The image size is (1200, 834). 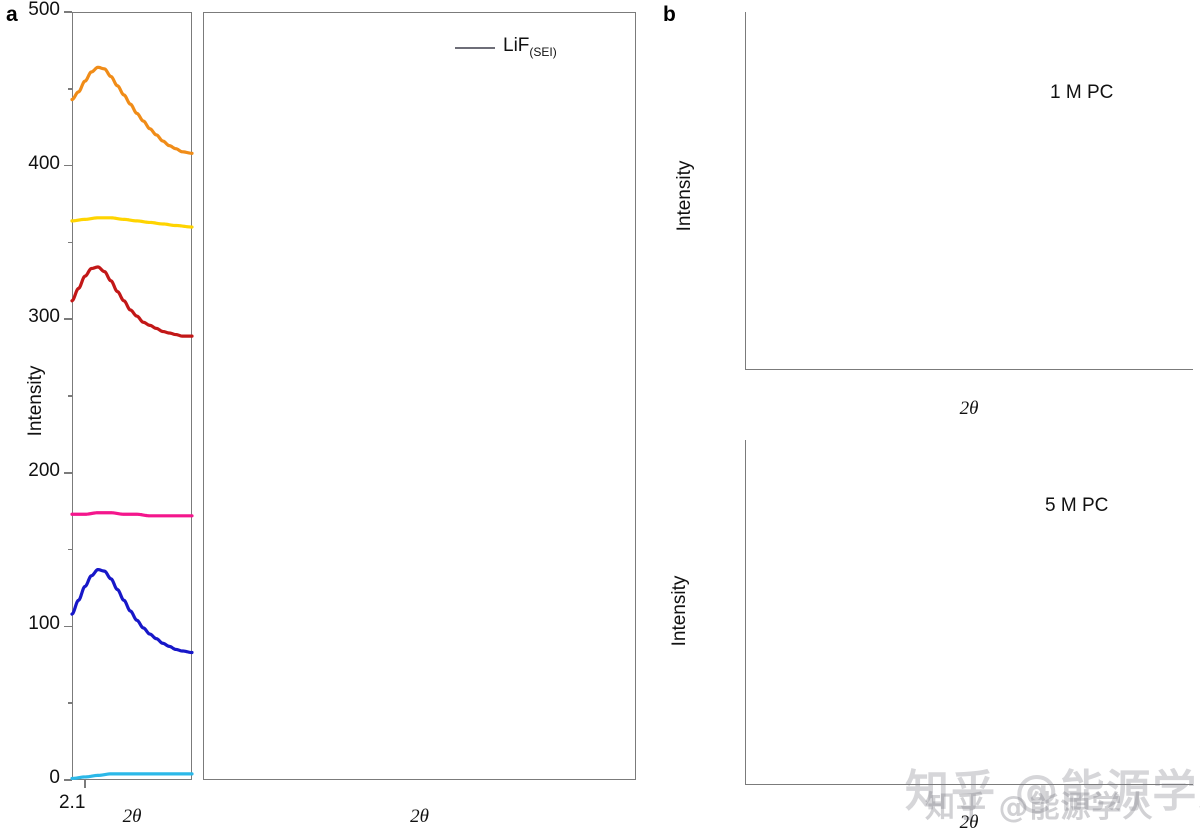 What do you see at coordinates (132, 776) in the screenshot?
I see `panel-a-left-series-1-m-pc` at bounding box center [132, 776].